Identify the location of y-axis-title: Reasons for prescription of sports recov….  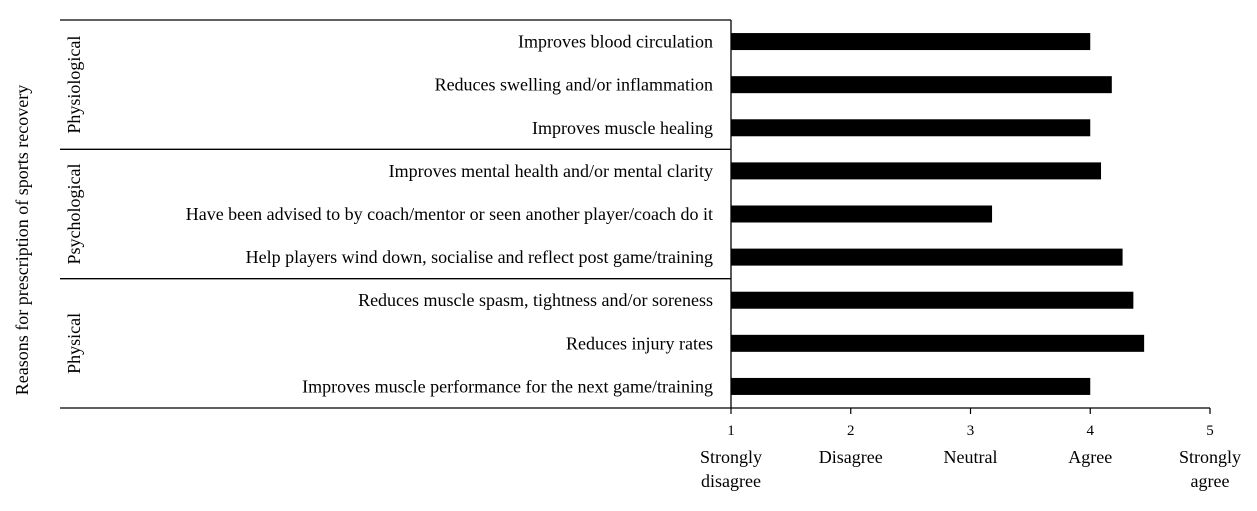
(22, 240).